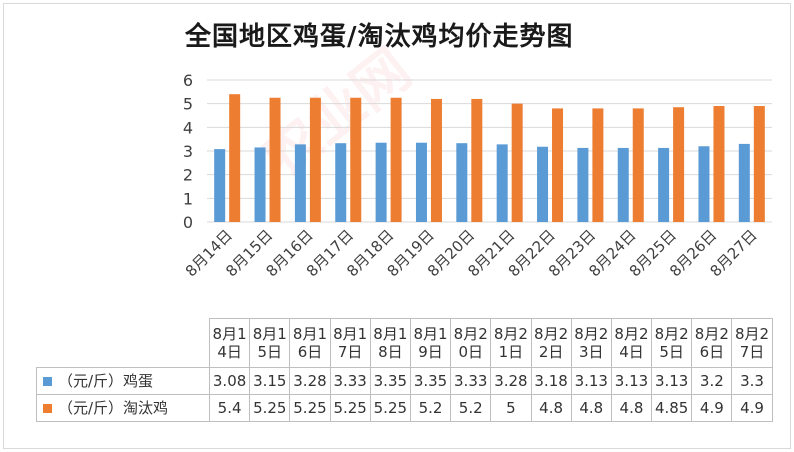  What do you see at coordinates (270, 381) in the screenshot?
I see `table-cell: 3.15` at bounding box center [270, 381].